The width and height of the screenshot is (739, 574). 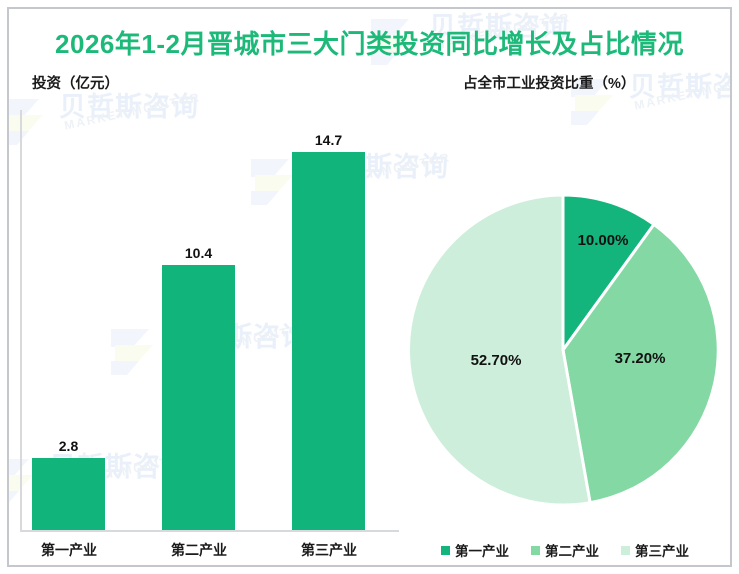 I want to click on watermark-text-cn: 贝哲斯咨询, so click(x=679, y=87).